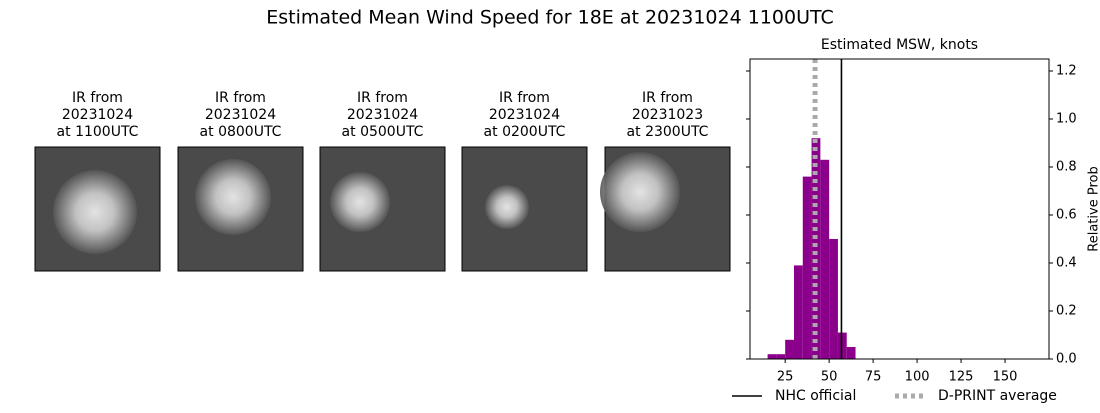 This screenshot has width=1100, height=413. What do you see at coordinates (1066, 263) in the screenshot?
I see `y-tick-label: 0.4` at bounding box center [1066, 263].